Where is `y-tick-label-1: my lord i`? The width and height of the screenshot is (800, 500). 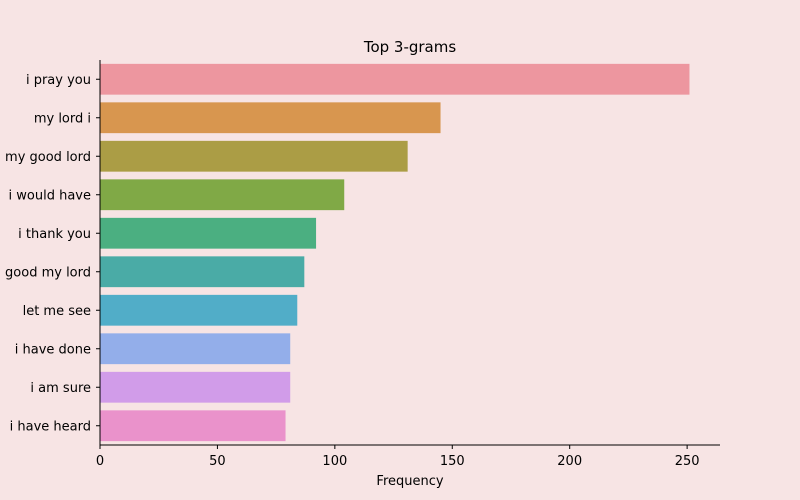 y-tick-label-1: my lord i is located at coordinates (62, 118).